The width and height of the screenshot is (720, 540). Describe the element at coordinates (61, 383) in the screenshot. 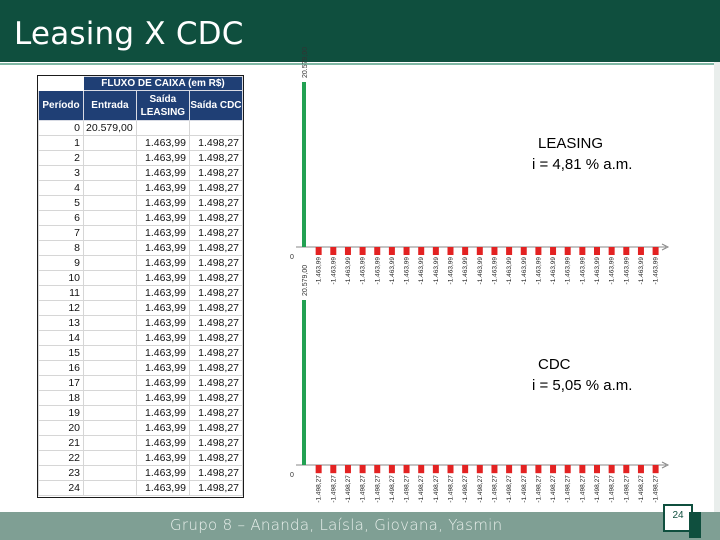

I see `cell-periodo: 17` at that location.